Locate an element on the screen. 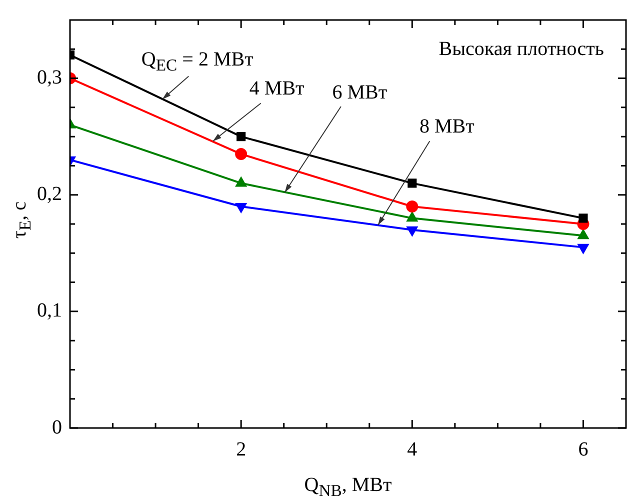  y-tick-label: 0 is located at coordinates (57, 427).